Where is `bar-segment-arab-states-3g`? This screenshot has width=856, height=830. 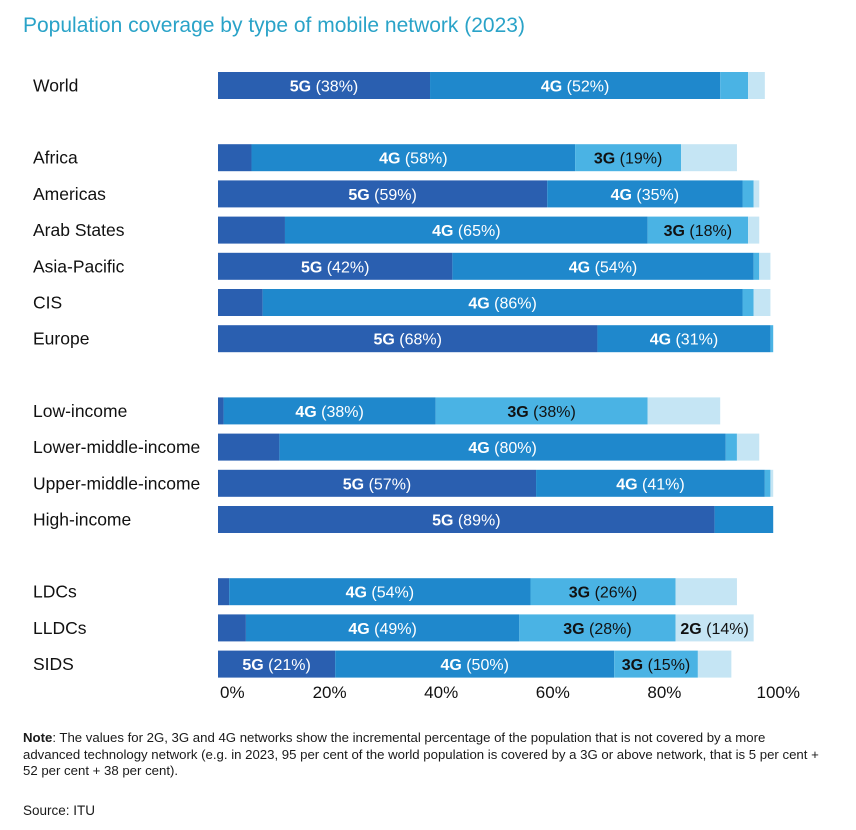
bar-segment-arab-states-3g is located at coordinates (698, 230).